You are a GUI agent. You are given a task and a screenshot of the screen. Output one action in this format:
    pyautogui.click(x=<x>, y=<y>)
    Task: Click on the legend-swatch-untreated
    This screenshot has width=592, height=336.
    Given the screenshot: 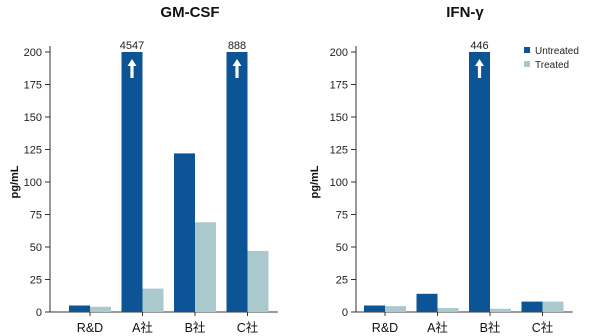 What is the action you would take?
    pyautogui.click(x=527, y=50)
    